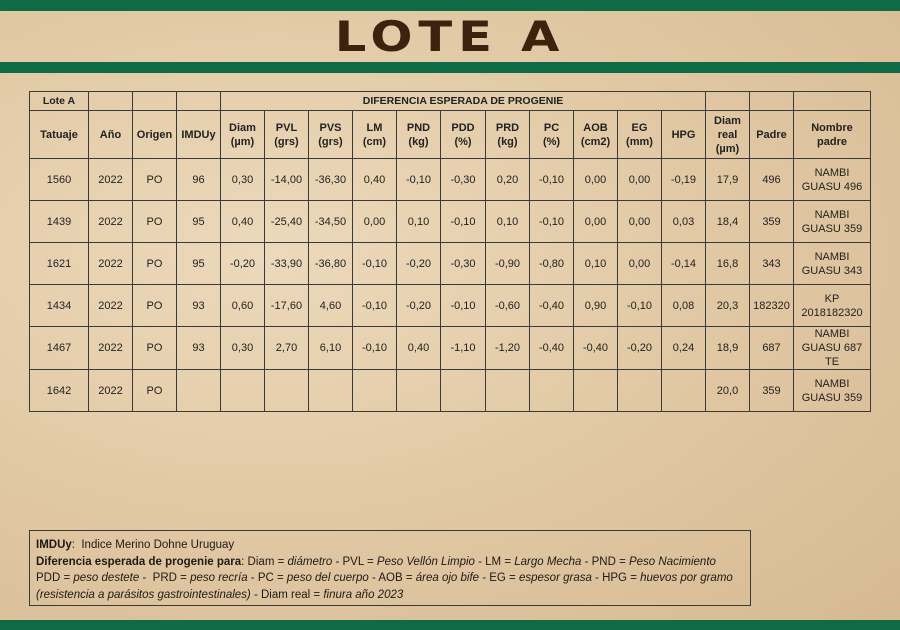 The width and height of the screenshot is (900, 630). I want to click on column-header-line: PVL, so click(286, 127).